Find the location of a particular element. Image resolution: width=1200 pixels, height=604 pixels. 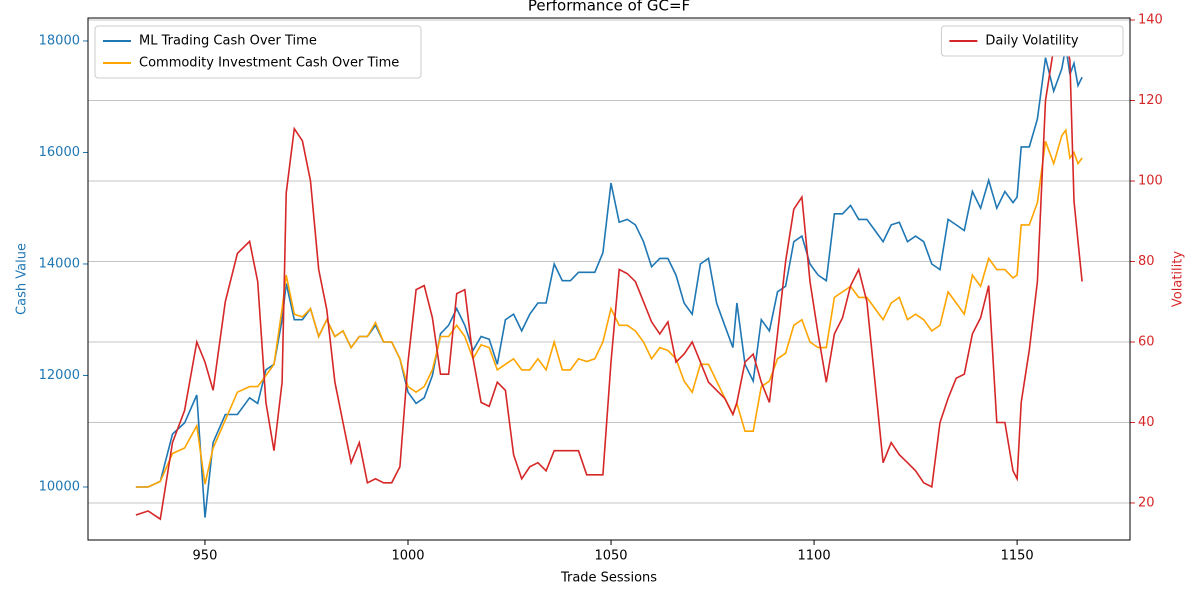

y-tick-label: 12000 is located at coordinates (59, 375).